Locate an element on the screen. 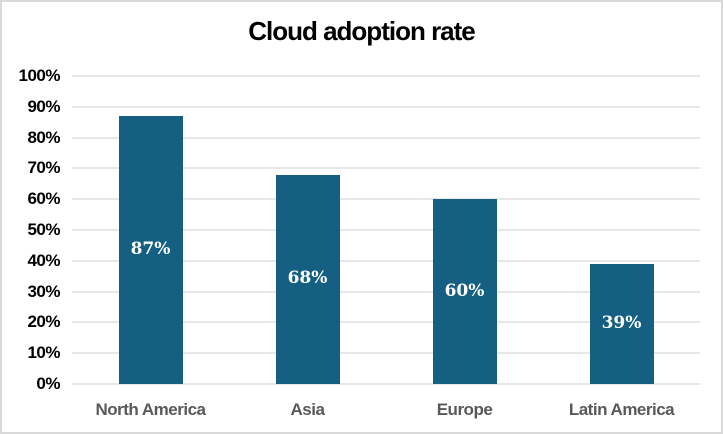 Image resolution: width=723 pixels, height=434 pixels. bar-asia: 68% is located at coordinates (307, 279).